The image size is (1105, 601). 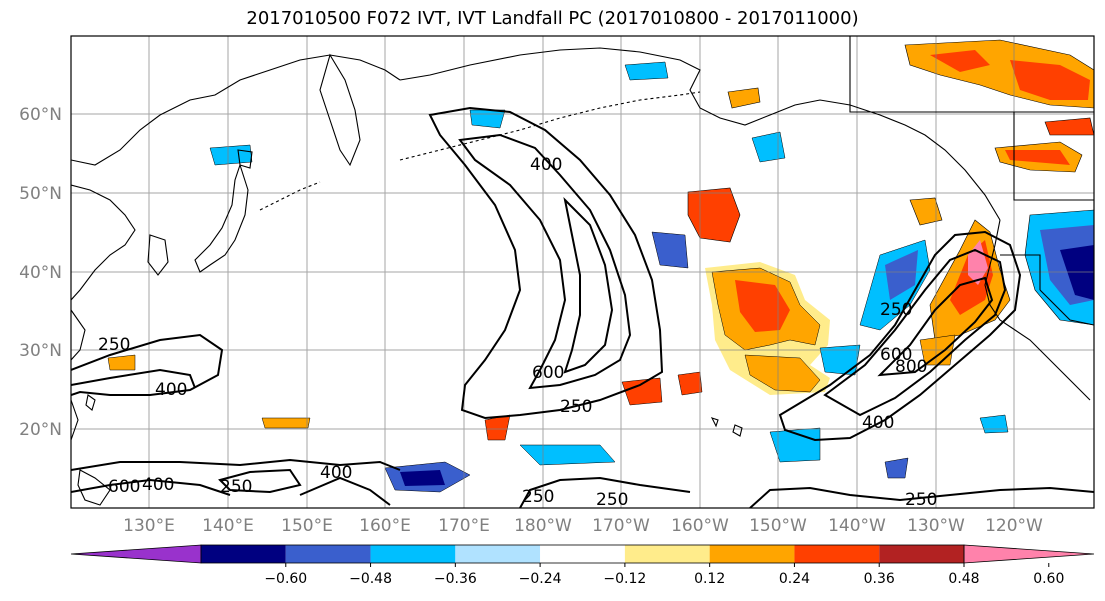 I want to click on colorbar-extend-low, so click(x=136, y=554).